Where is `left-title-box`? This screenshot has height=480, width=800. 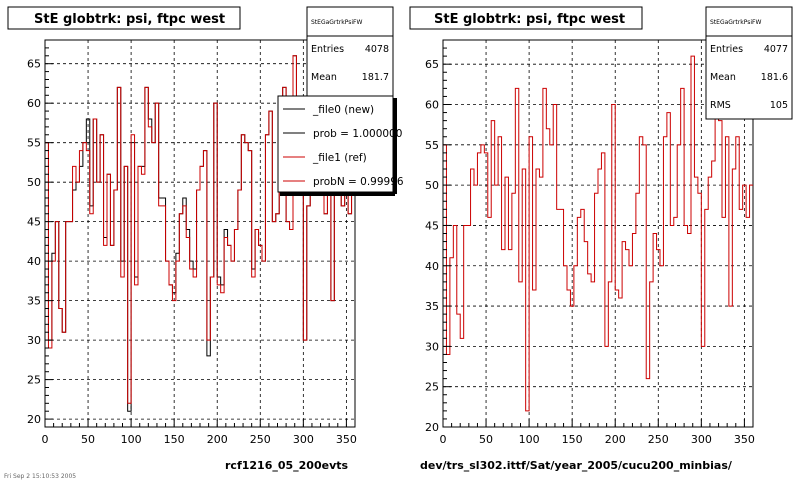
left-title-box is located at coordinates (124, 18).